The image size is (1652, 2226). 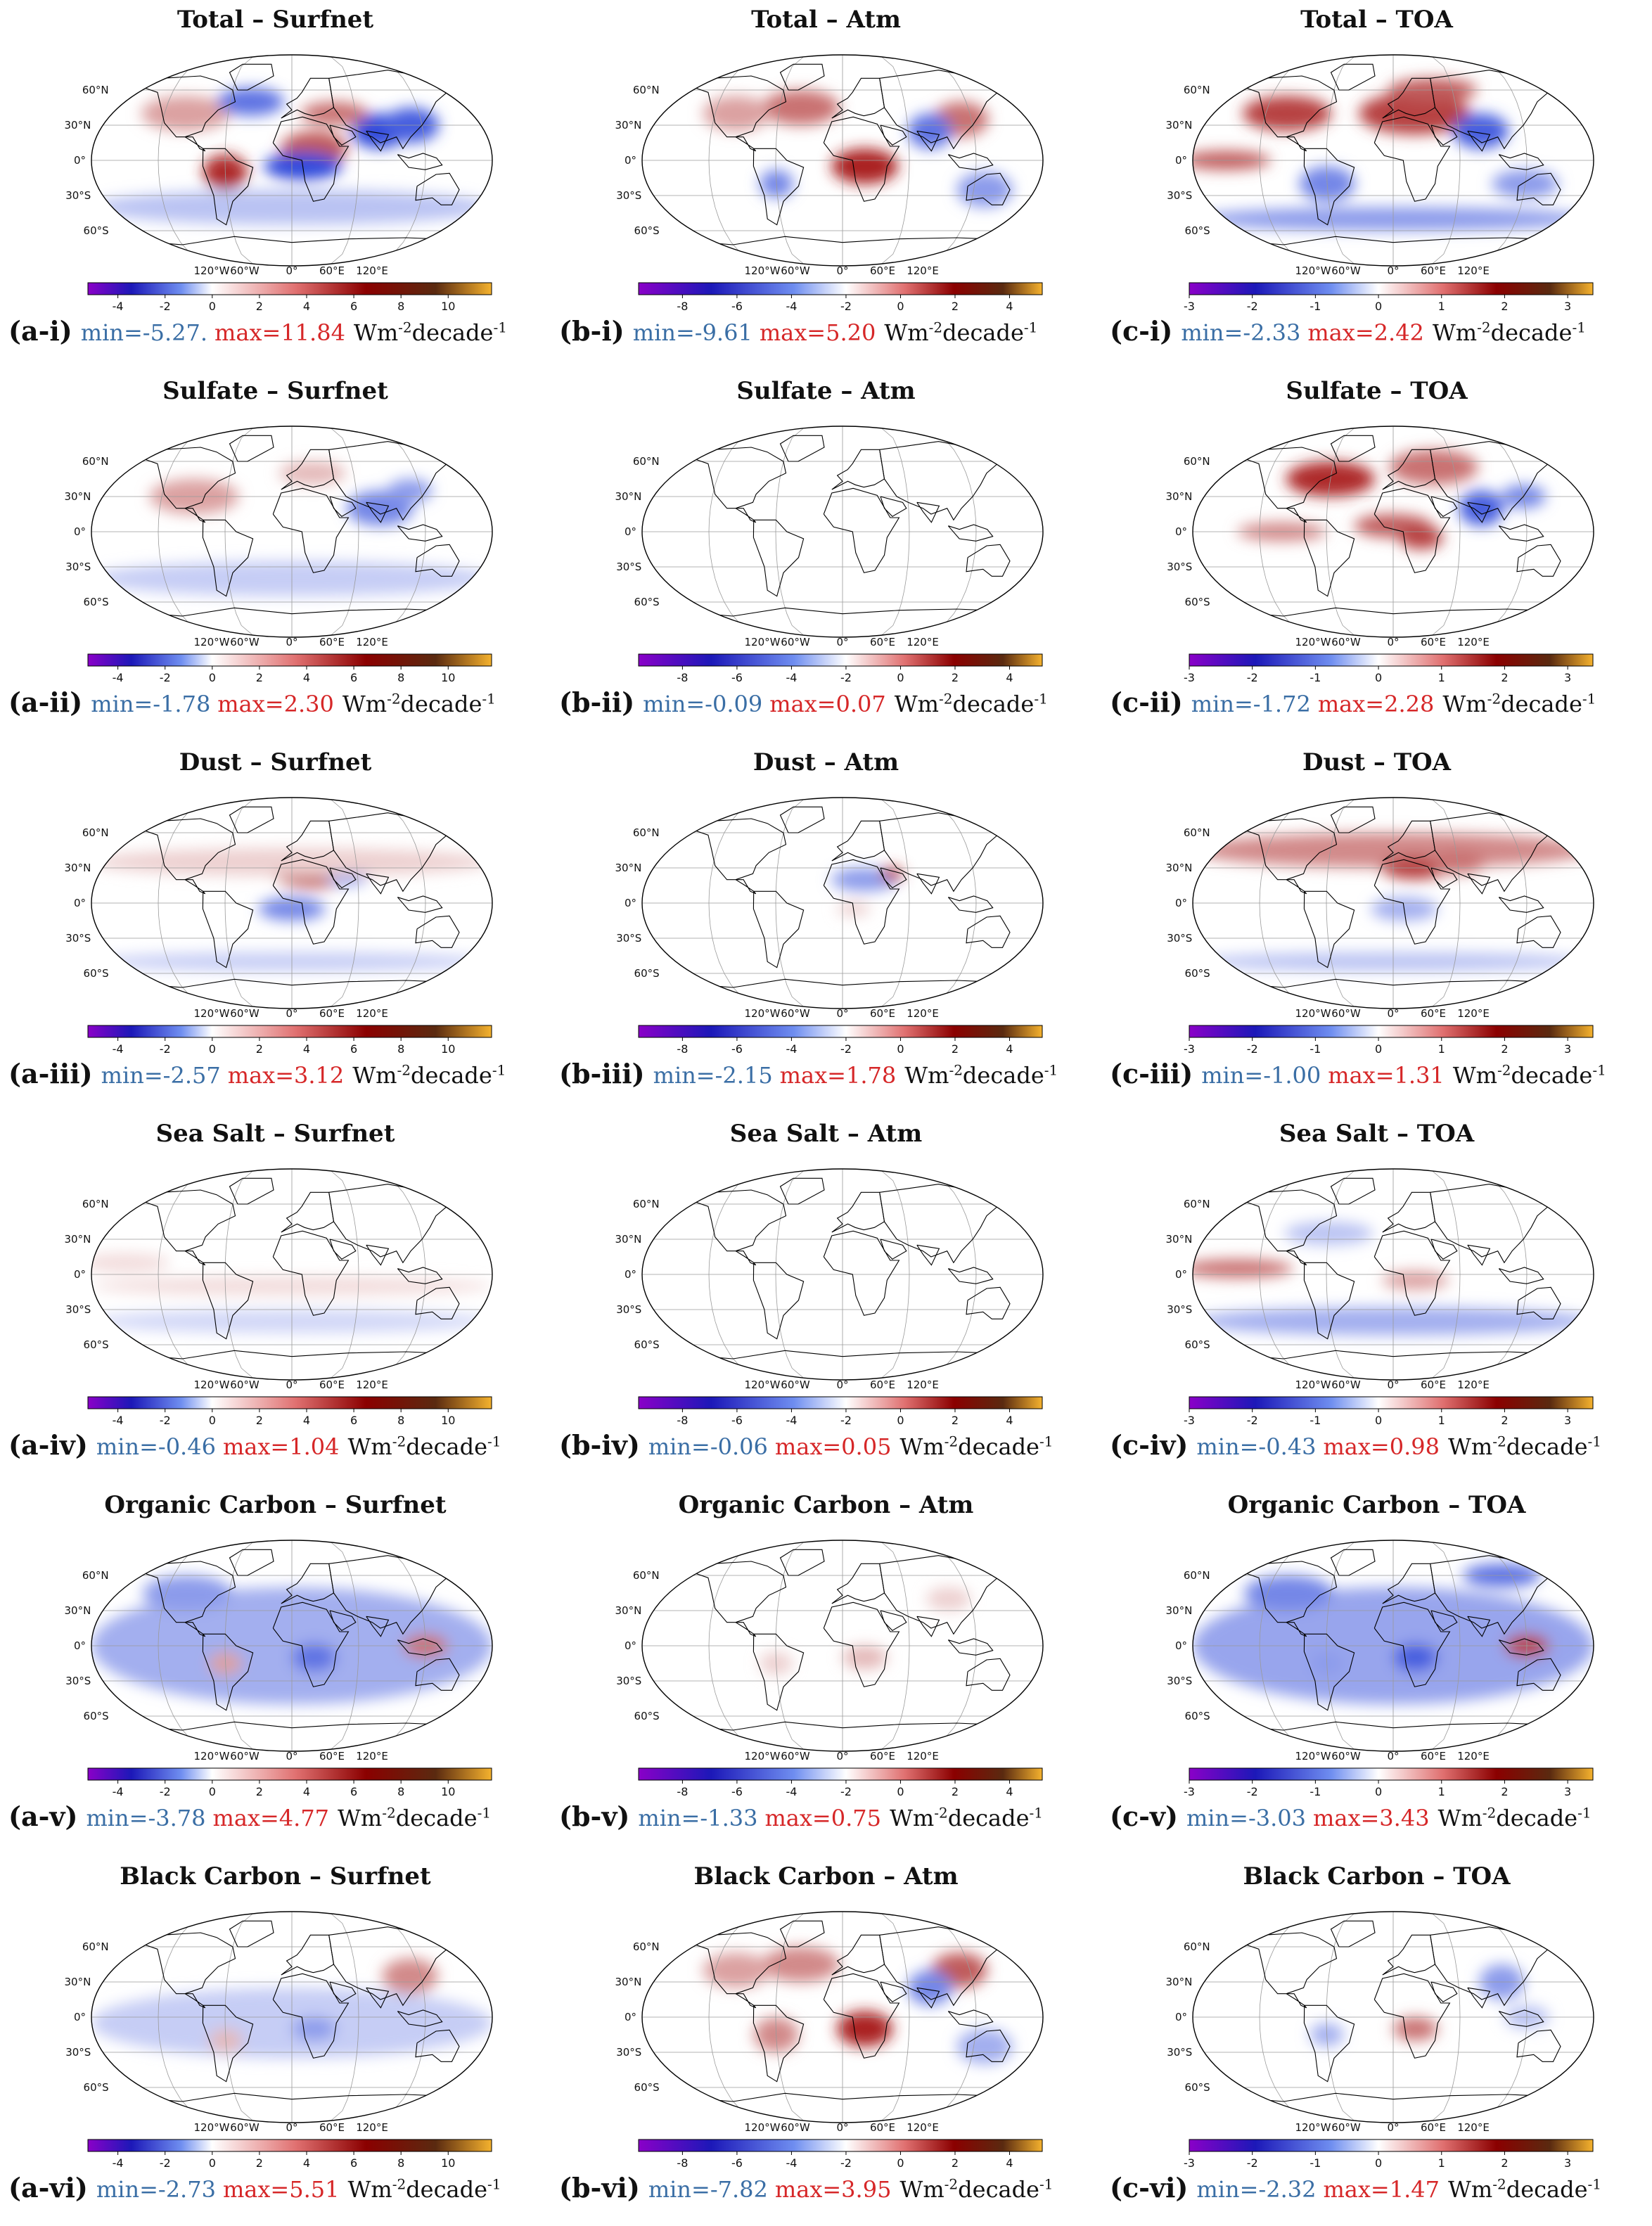 I want to click on colorbar-tick-label: 1, so click(x=1441, y=678).